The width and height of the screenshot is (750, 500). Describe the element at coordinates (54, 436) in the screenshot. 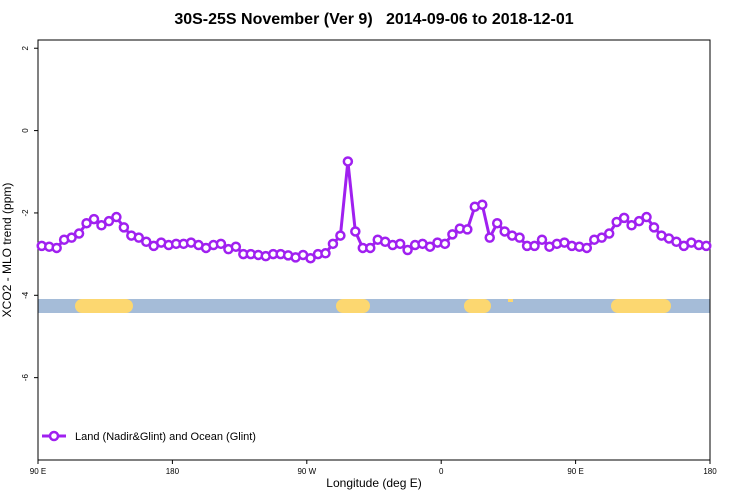

I see `legend-marker` at that location.